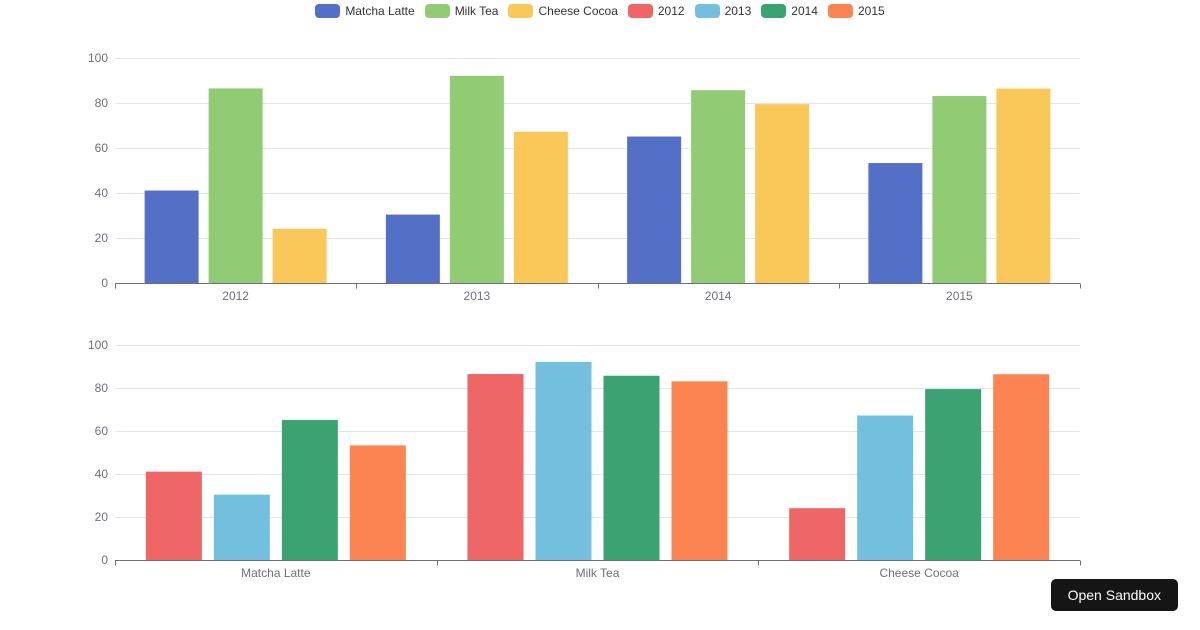  What do you see at coordinates (871, 11) in the screenshot?
I see `legend-item-label: 2015` at bounding box center [871, 11].